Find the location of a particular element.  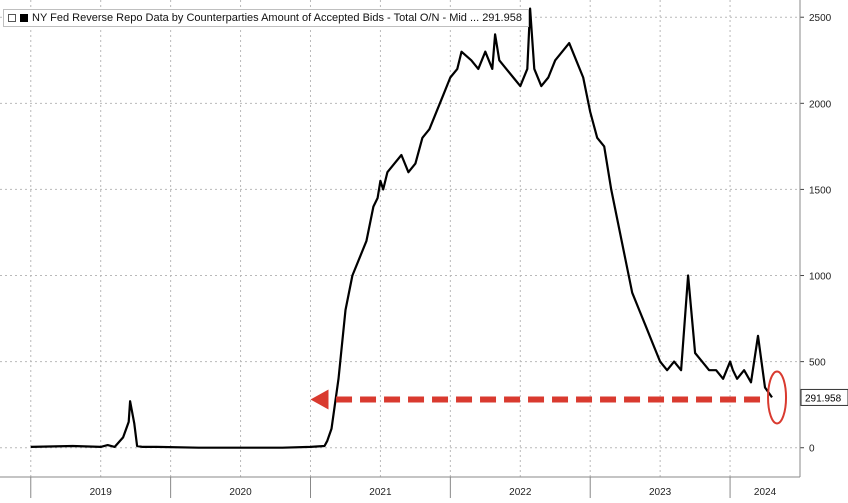

x-tick-label: 2024 is located at coordinates (765, 492).